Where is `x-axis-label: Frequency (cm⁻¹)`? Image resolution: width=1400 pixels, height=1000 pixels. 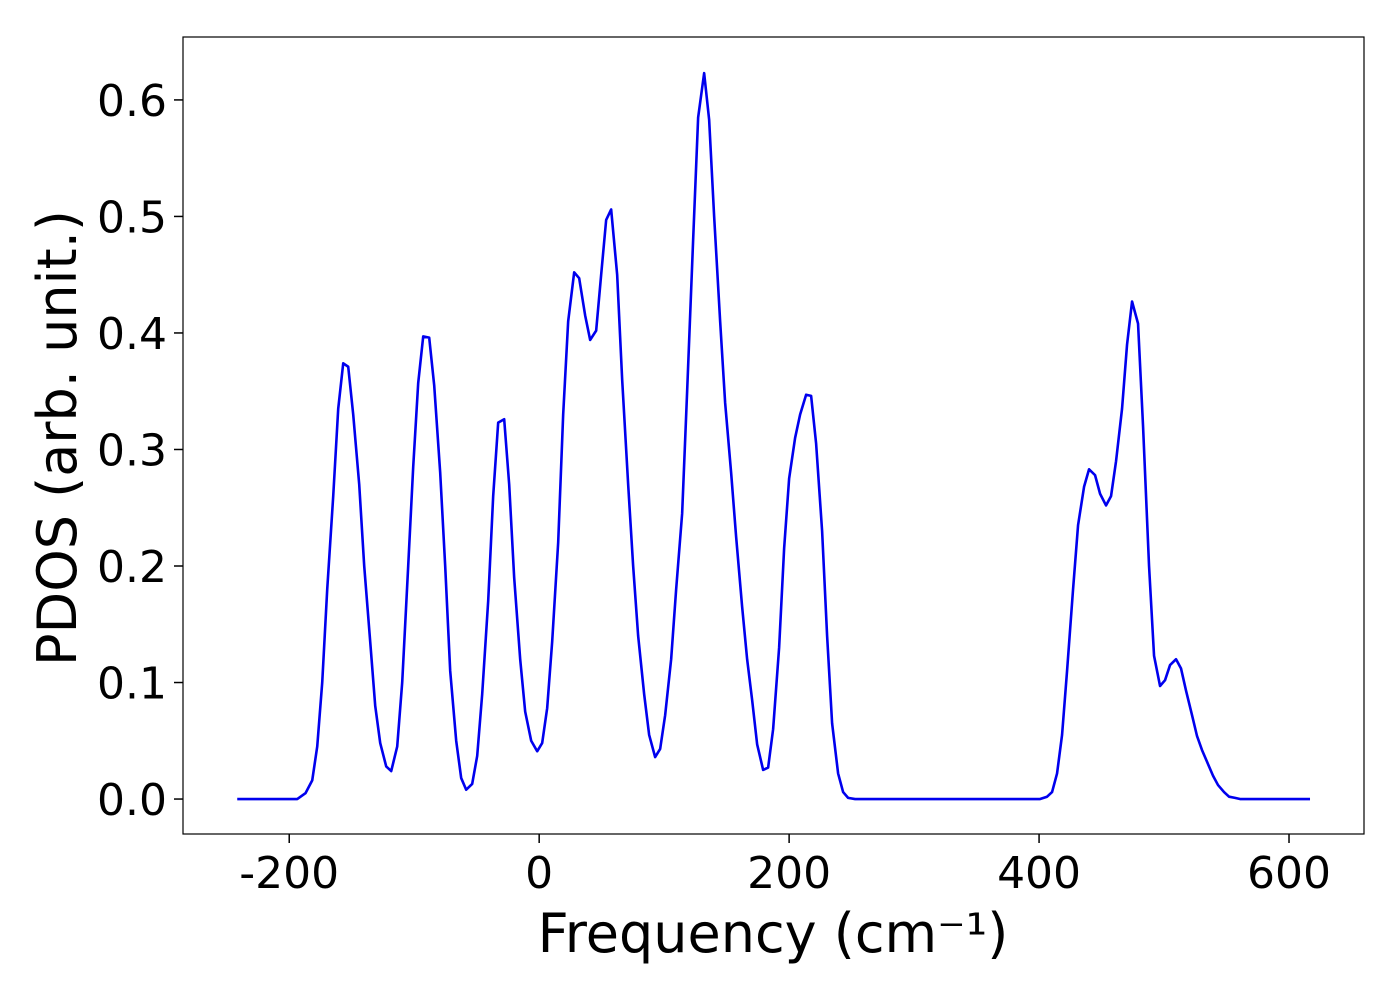
x-axis-label: Frequency (cm⁻¹) is located at coordinates (773, 933).